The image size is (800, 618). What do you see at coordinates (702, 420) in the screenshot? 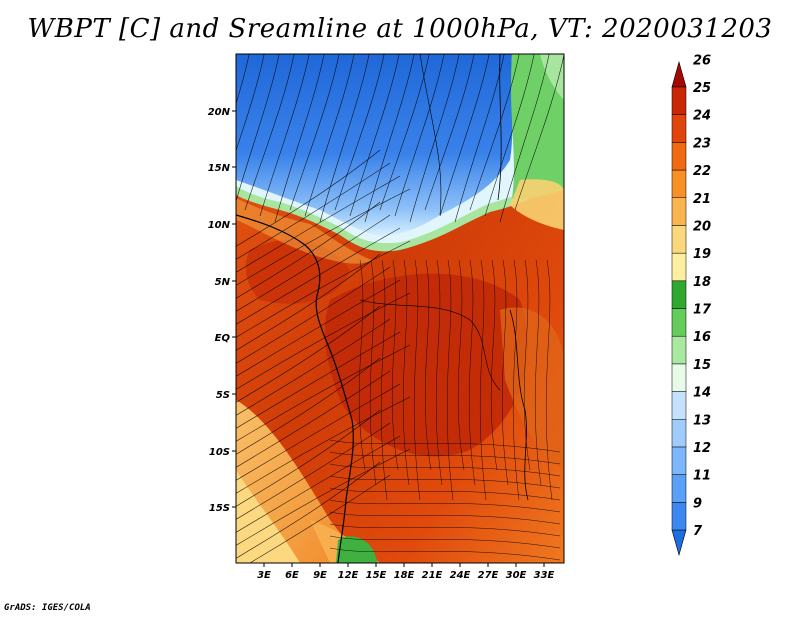
I see `colorbar-label: 13` at bounding box center [702, 420].